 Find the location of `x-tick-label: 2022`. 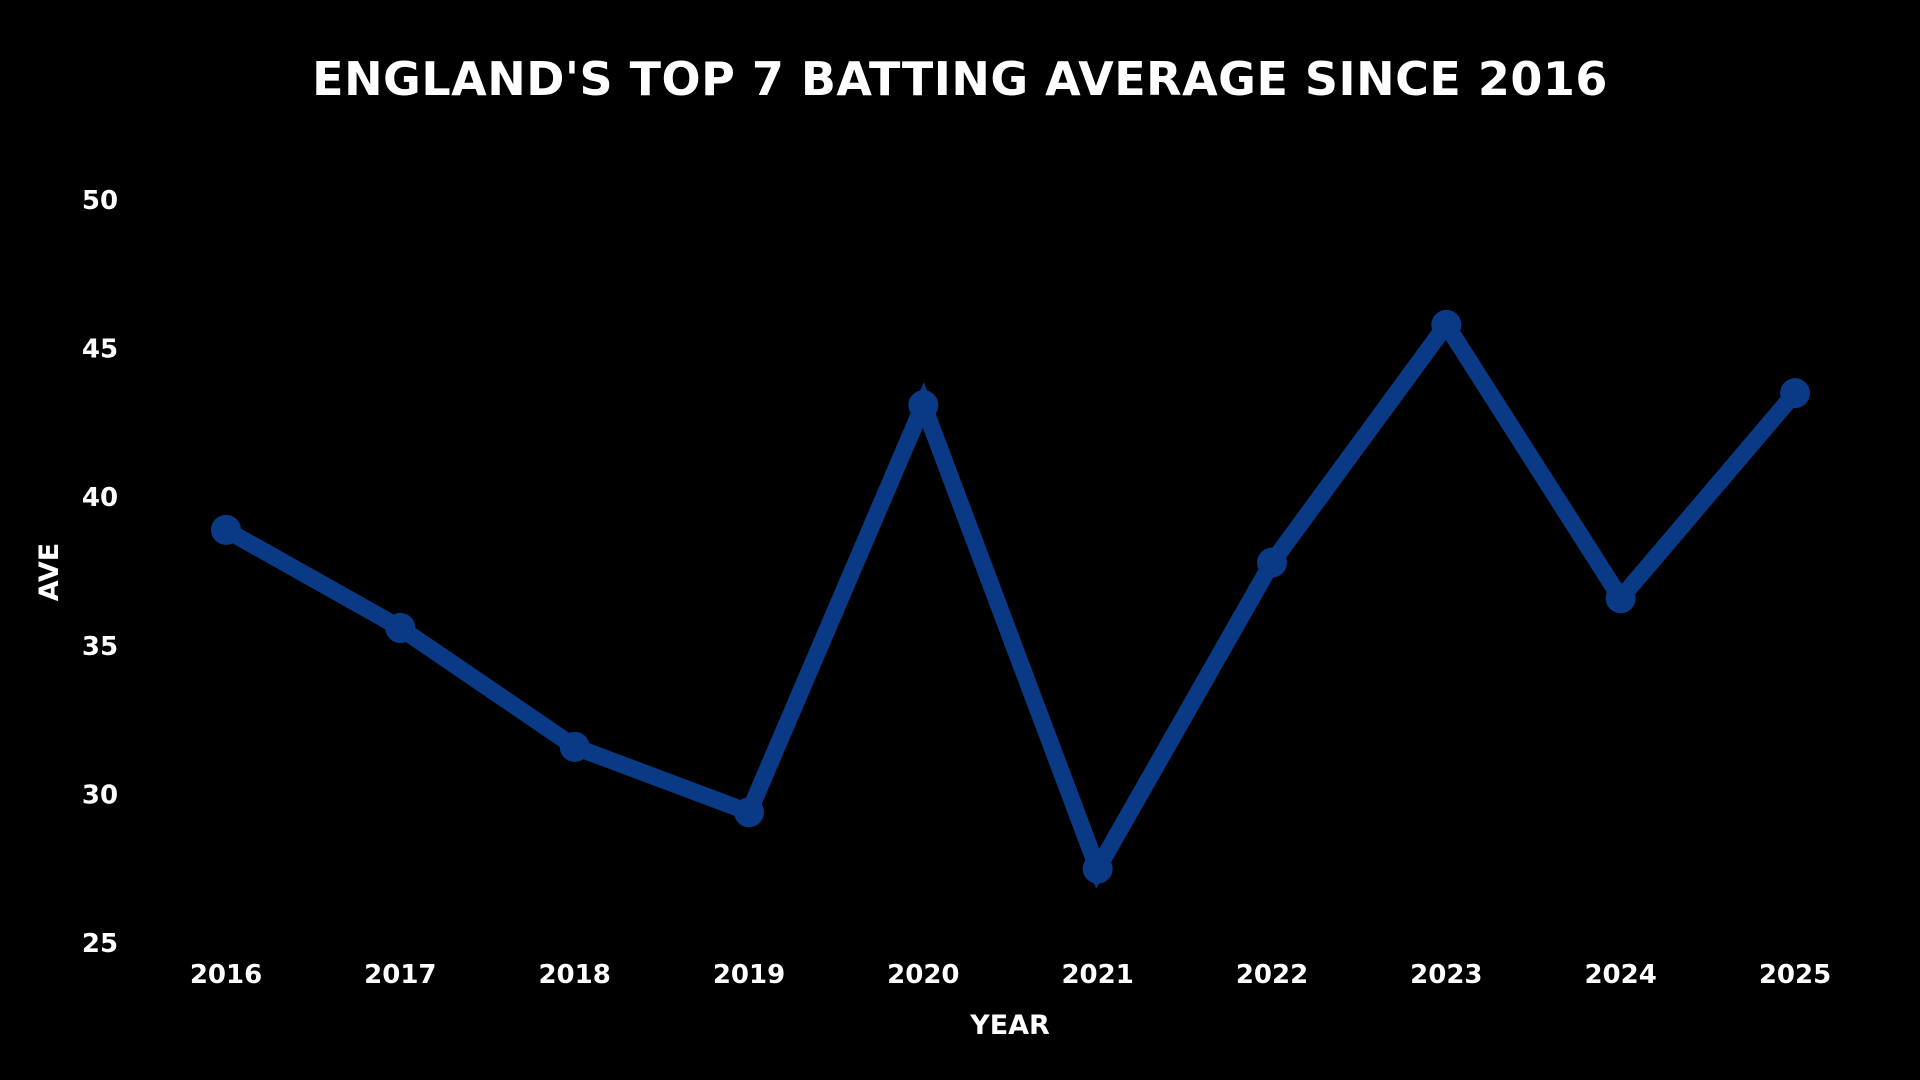

x-tick-label: 2022 is located at coordinates (1272, 975).